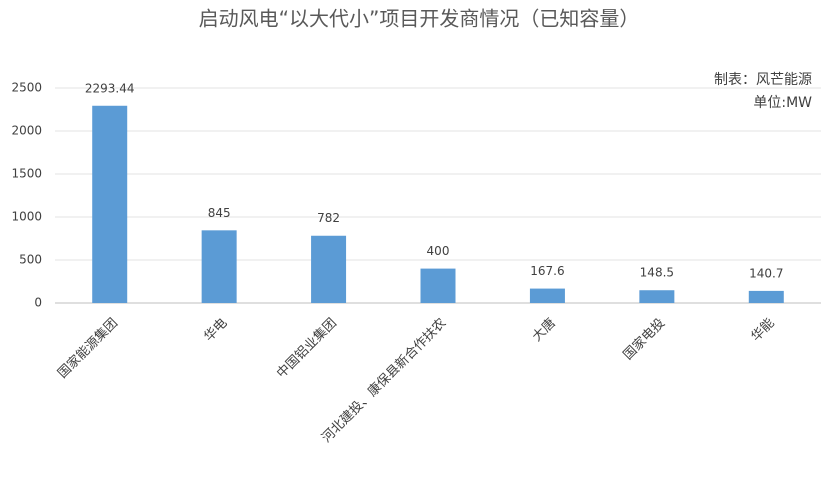 This screenshot has width=838, height=486. Describe the element at coordinates (306, 348) in the screenshot. I see `x-tick-label: 中国铝业集团` at that location.